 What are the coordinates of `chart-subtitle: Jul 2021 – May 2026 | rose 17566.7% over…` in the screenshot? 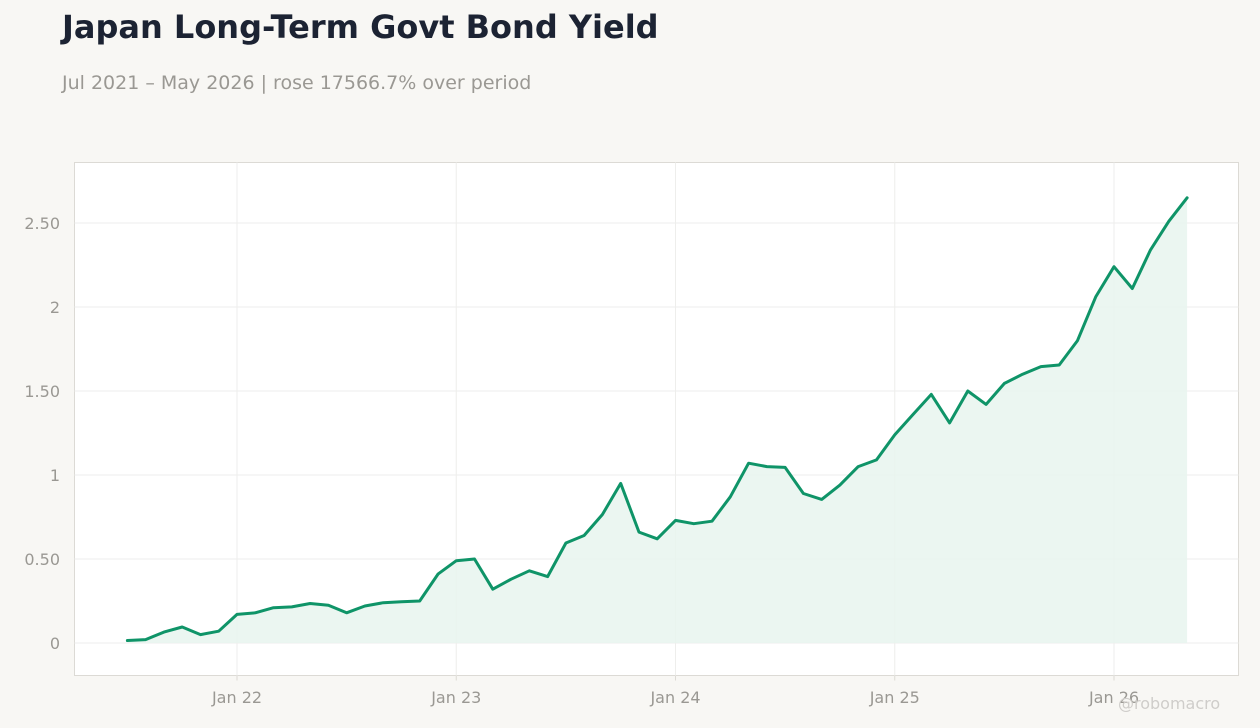 It's located at (297, 83).